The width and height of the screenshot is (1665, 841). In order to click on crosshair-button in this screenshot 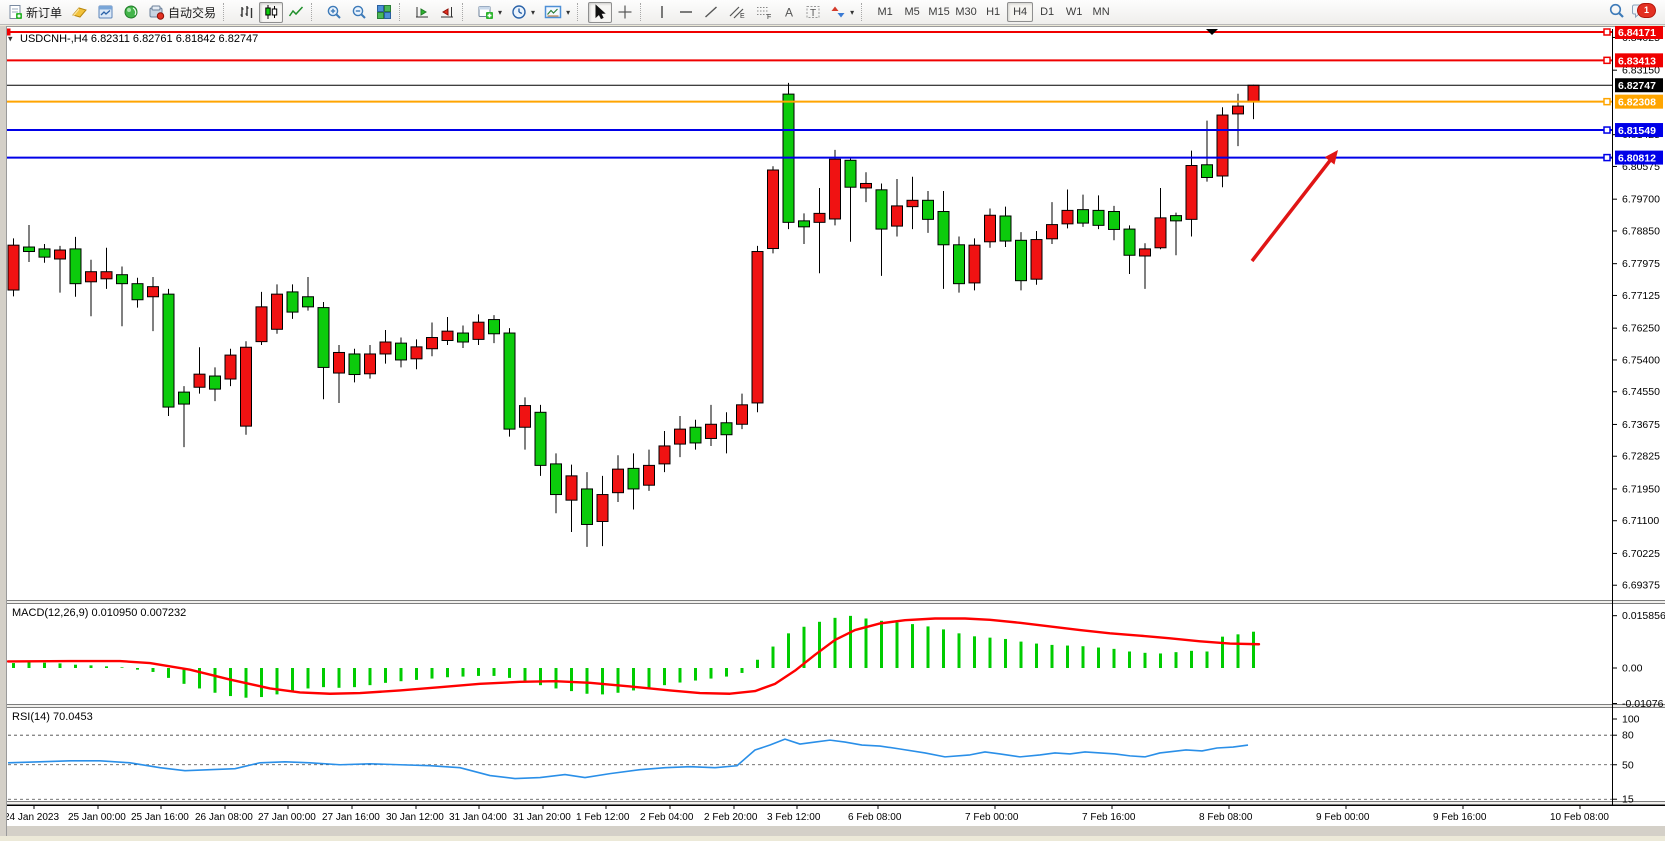, I will do `click(625, 12)`.